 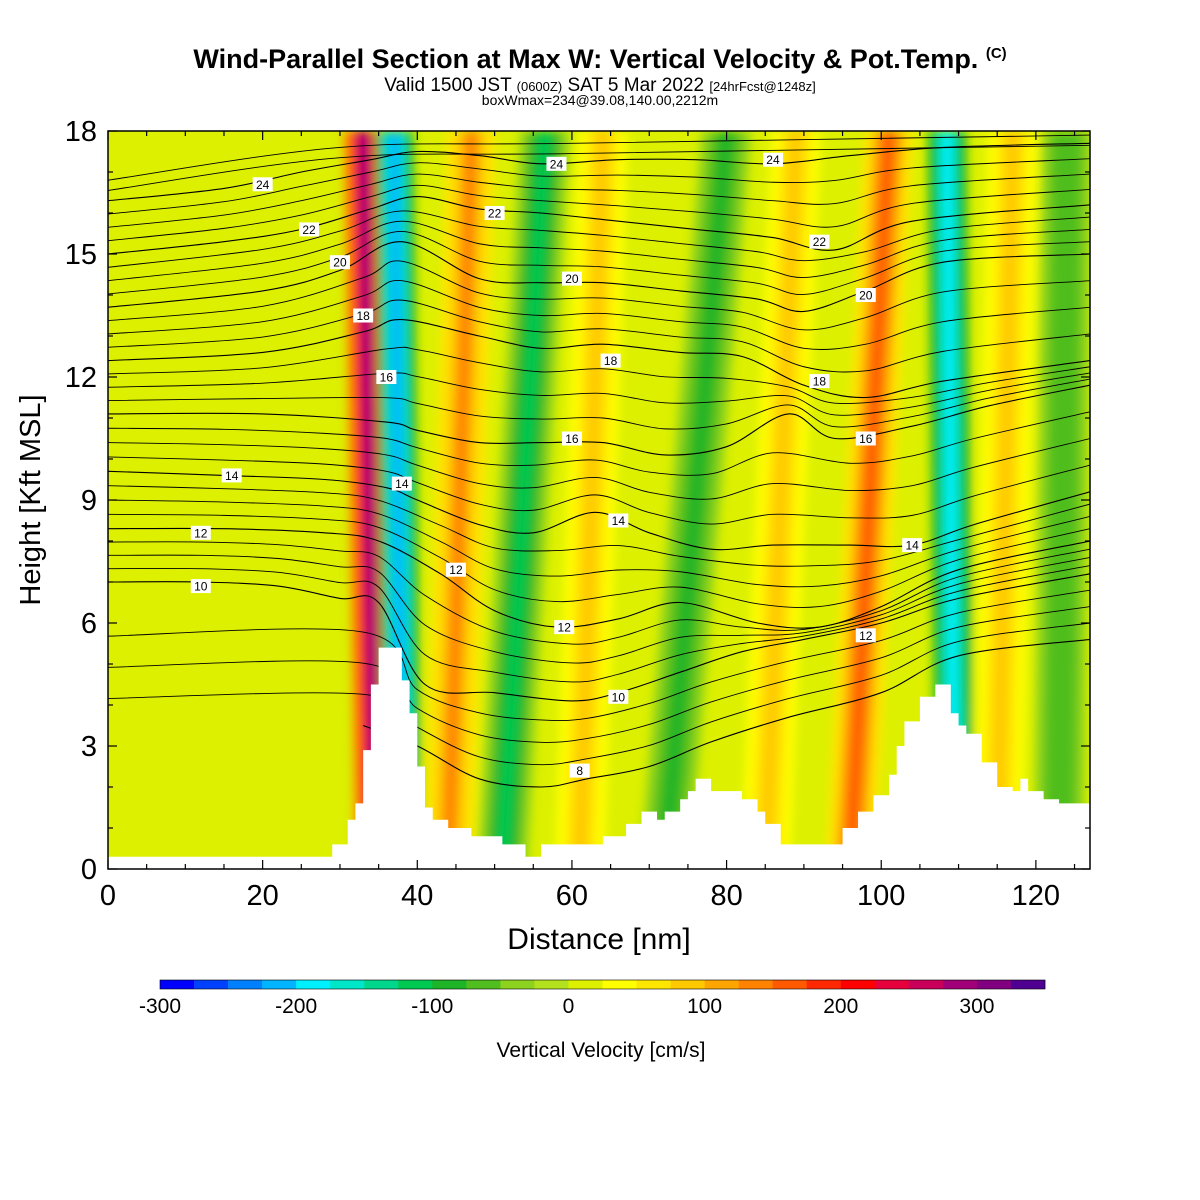 What do you see at coordinates (704, 1006) in the screenshot?
I see `colorbar-tick-label: 100` at bounding box center [704, 1006].